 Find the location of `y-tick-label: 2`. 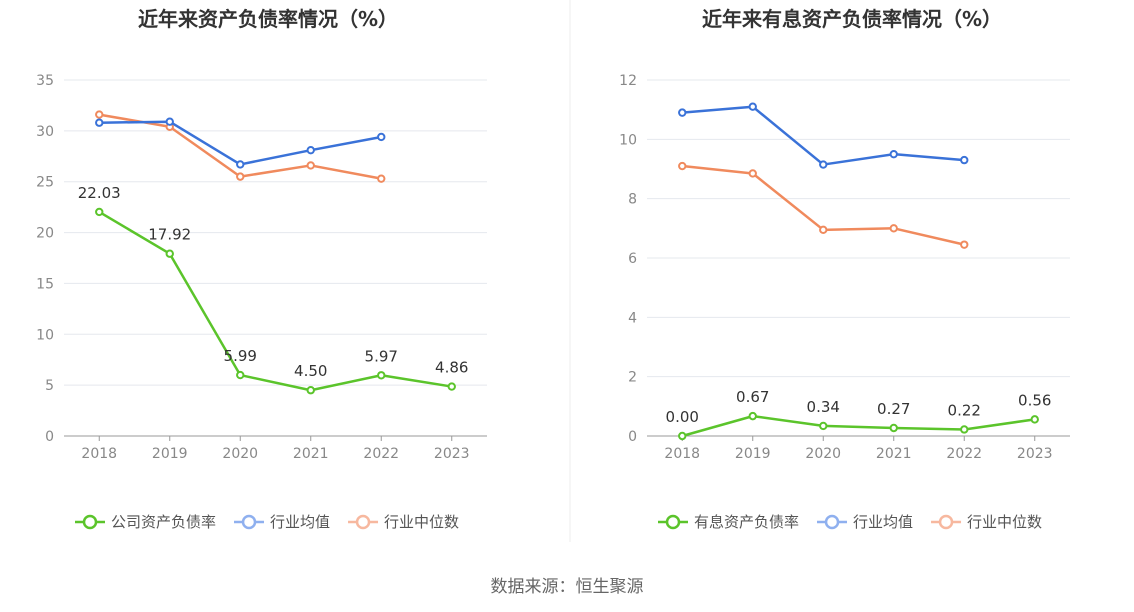

y-tick-label: 2 is located at coordinates (632, 378).